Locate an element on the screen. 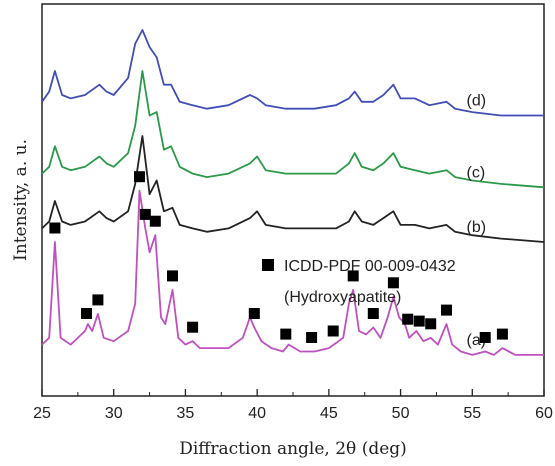 The image size is (555, 466). x-axis-label: Diffraction angle, 2θ (deg) is located at coordinates (293, 449).